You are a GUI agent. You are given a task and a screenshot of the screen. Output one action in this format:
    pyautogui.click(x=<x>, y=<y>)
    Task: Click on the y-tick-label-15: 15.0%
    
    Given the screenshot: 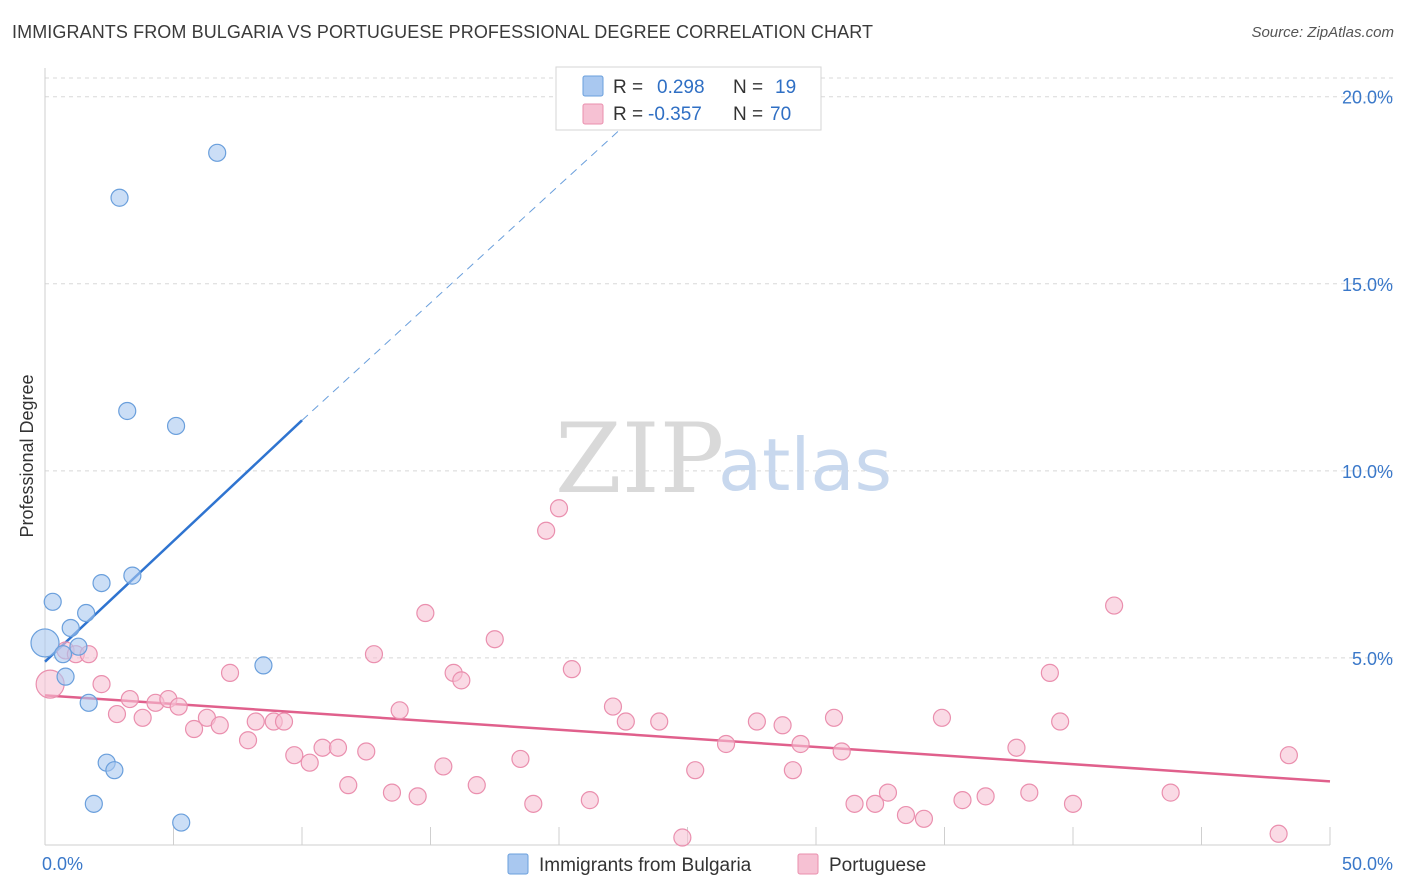 What is the action you would take?
    pyautogui.click(x=1367, y=285)
    